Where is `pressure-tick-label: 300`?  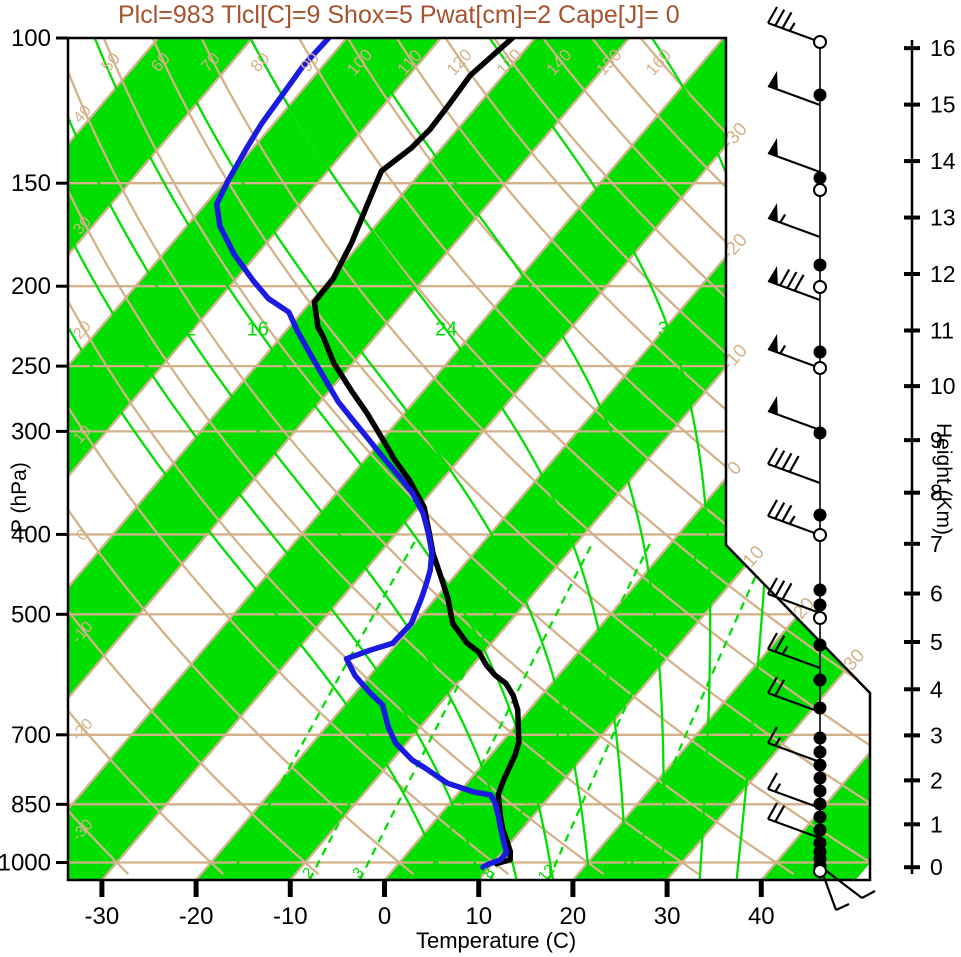 pressure-tick-label: 300 is located at coordinates (31, 431).